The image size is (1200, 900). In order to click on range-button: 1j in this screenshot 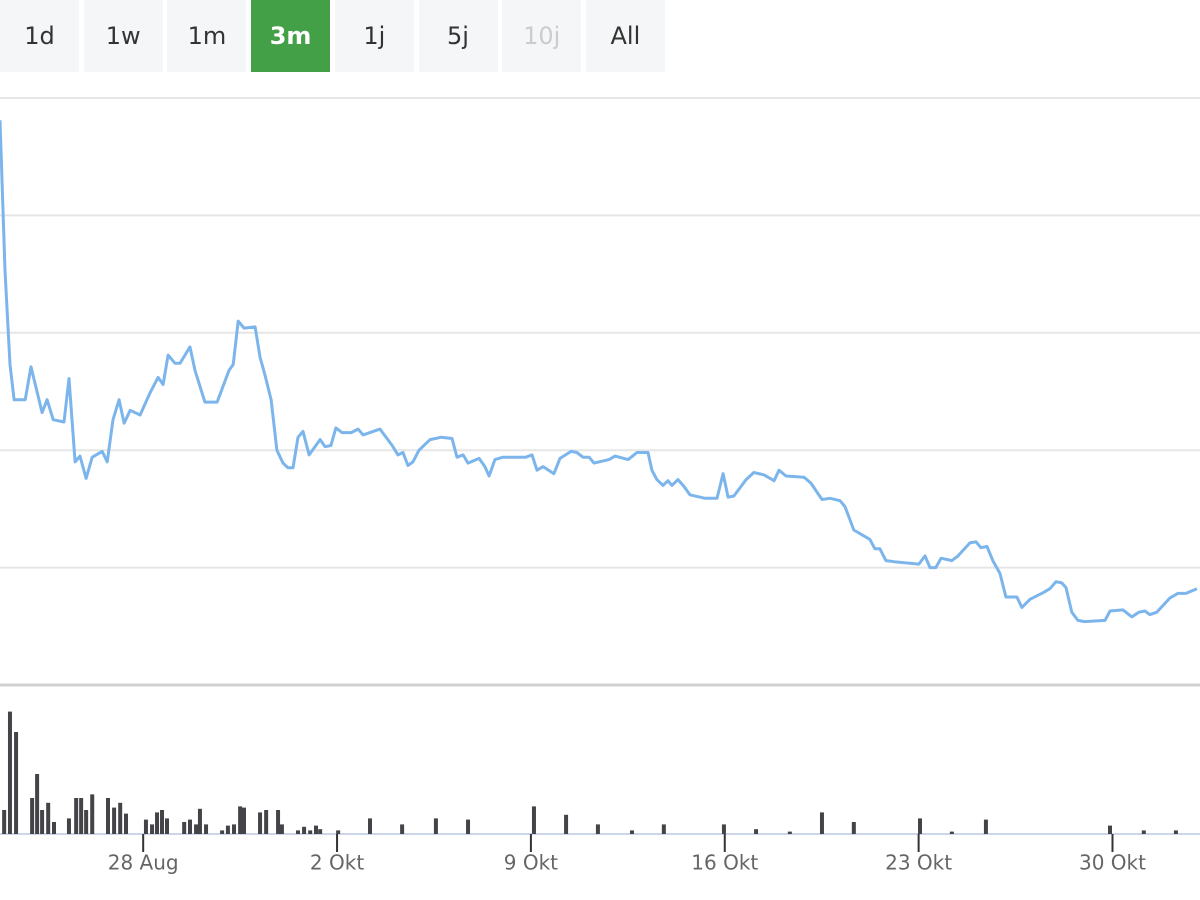, I will do `click(374, 36)`.